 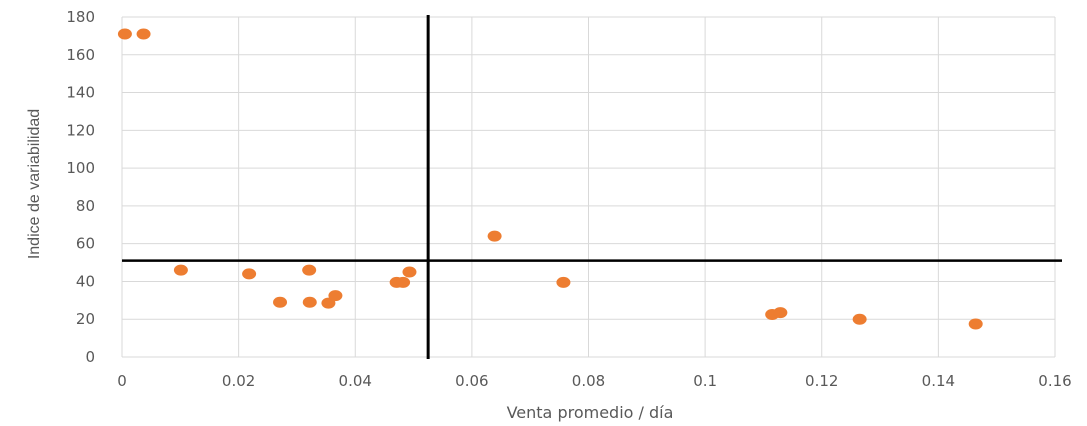 What do you see at coordinates (705, 381) in the screenshot?
I see `x-tick-label: 0.1` at bounding box center [705, 381].